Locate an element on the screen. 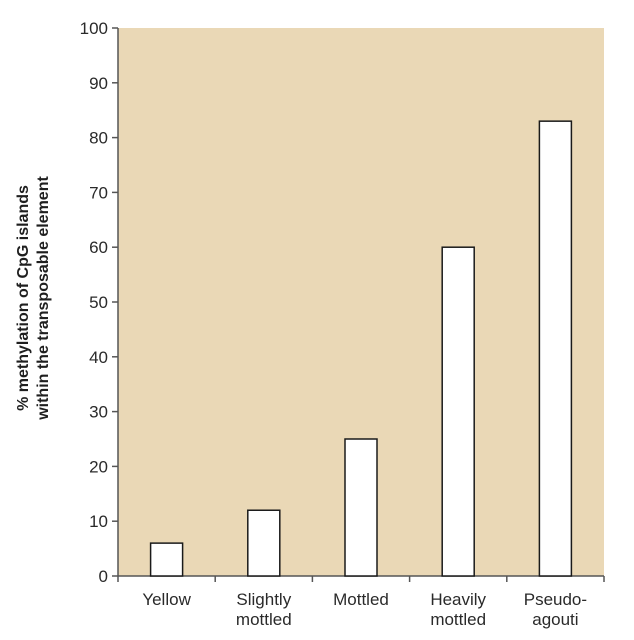  x-category-label: agouti is located at coordinates (555, 619).